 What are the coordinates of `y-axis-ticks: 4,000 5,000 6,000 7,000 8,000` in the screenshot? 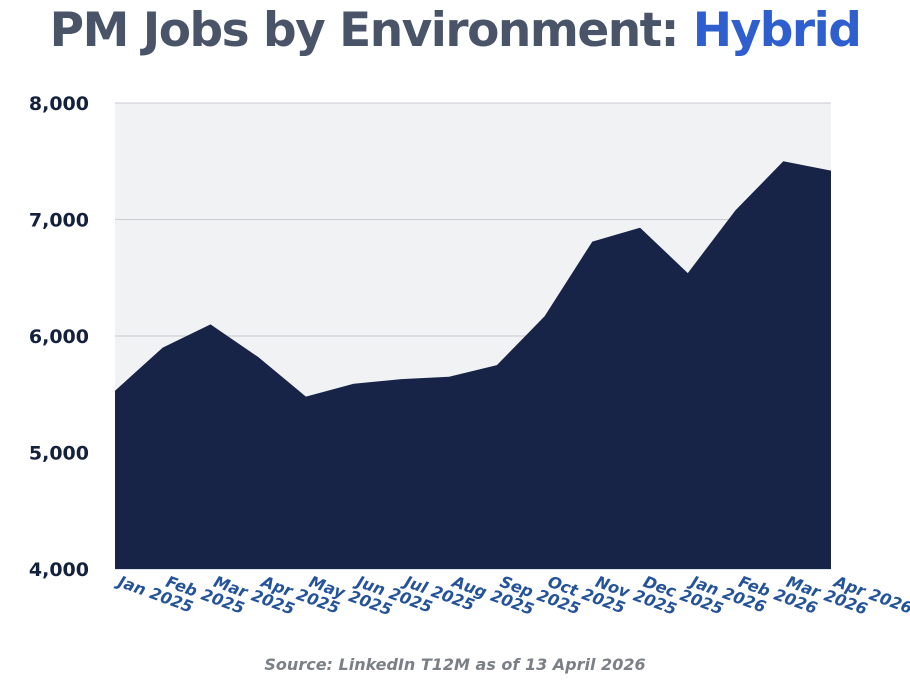 It's located at (59, 337).